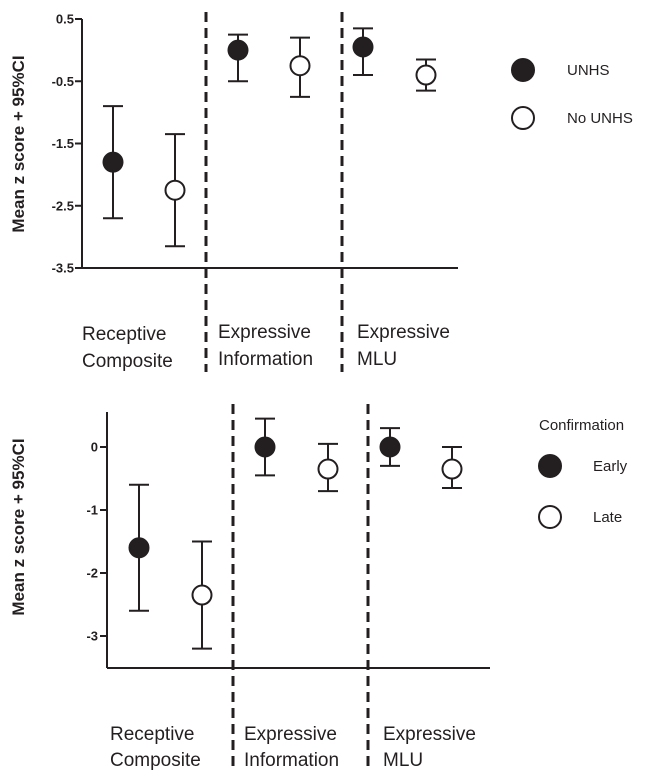  Describe the element at coordinates (572, 94) in the screenshot. I see `legend: UNHS No UNHS` at that location.